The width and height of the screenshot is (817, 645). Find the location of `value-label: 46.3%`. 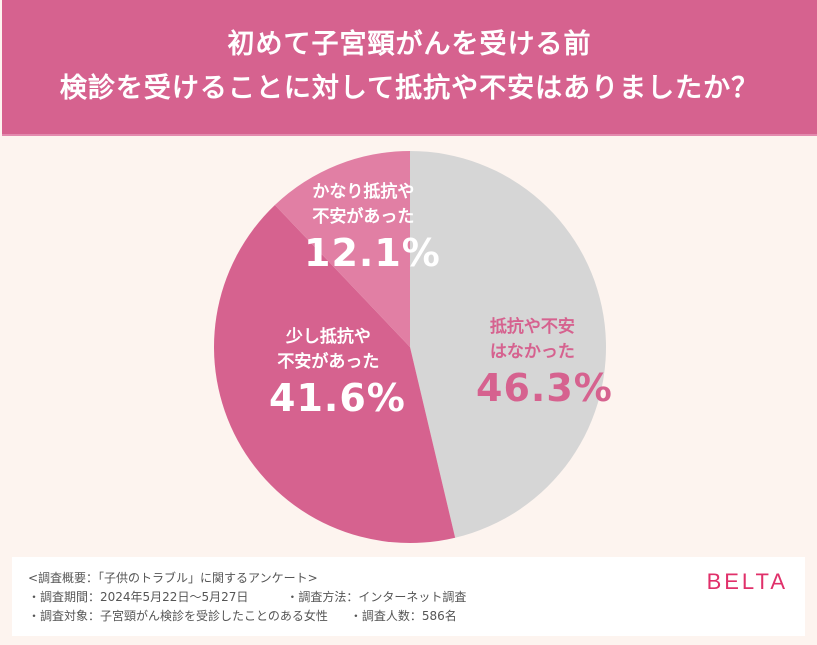

value-label: 46.3% is located at coordinates (544, 388).